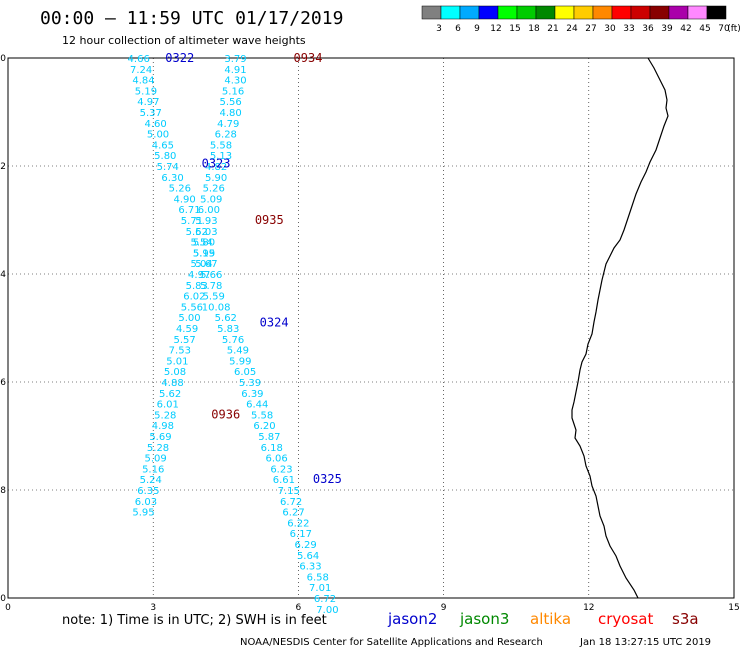  What do you see at coordinates (240, 361) in the screenshot?
I see `wave-height-value: 5.99` at bounding box center [240, 361].